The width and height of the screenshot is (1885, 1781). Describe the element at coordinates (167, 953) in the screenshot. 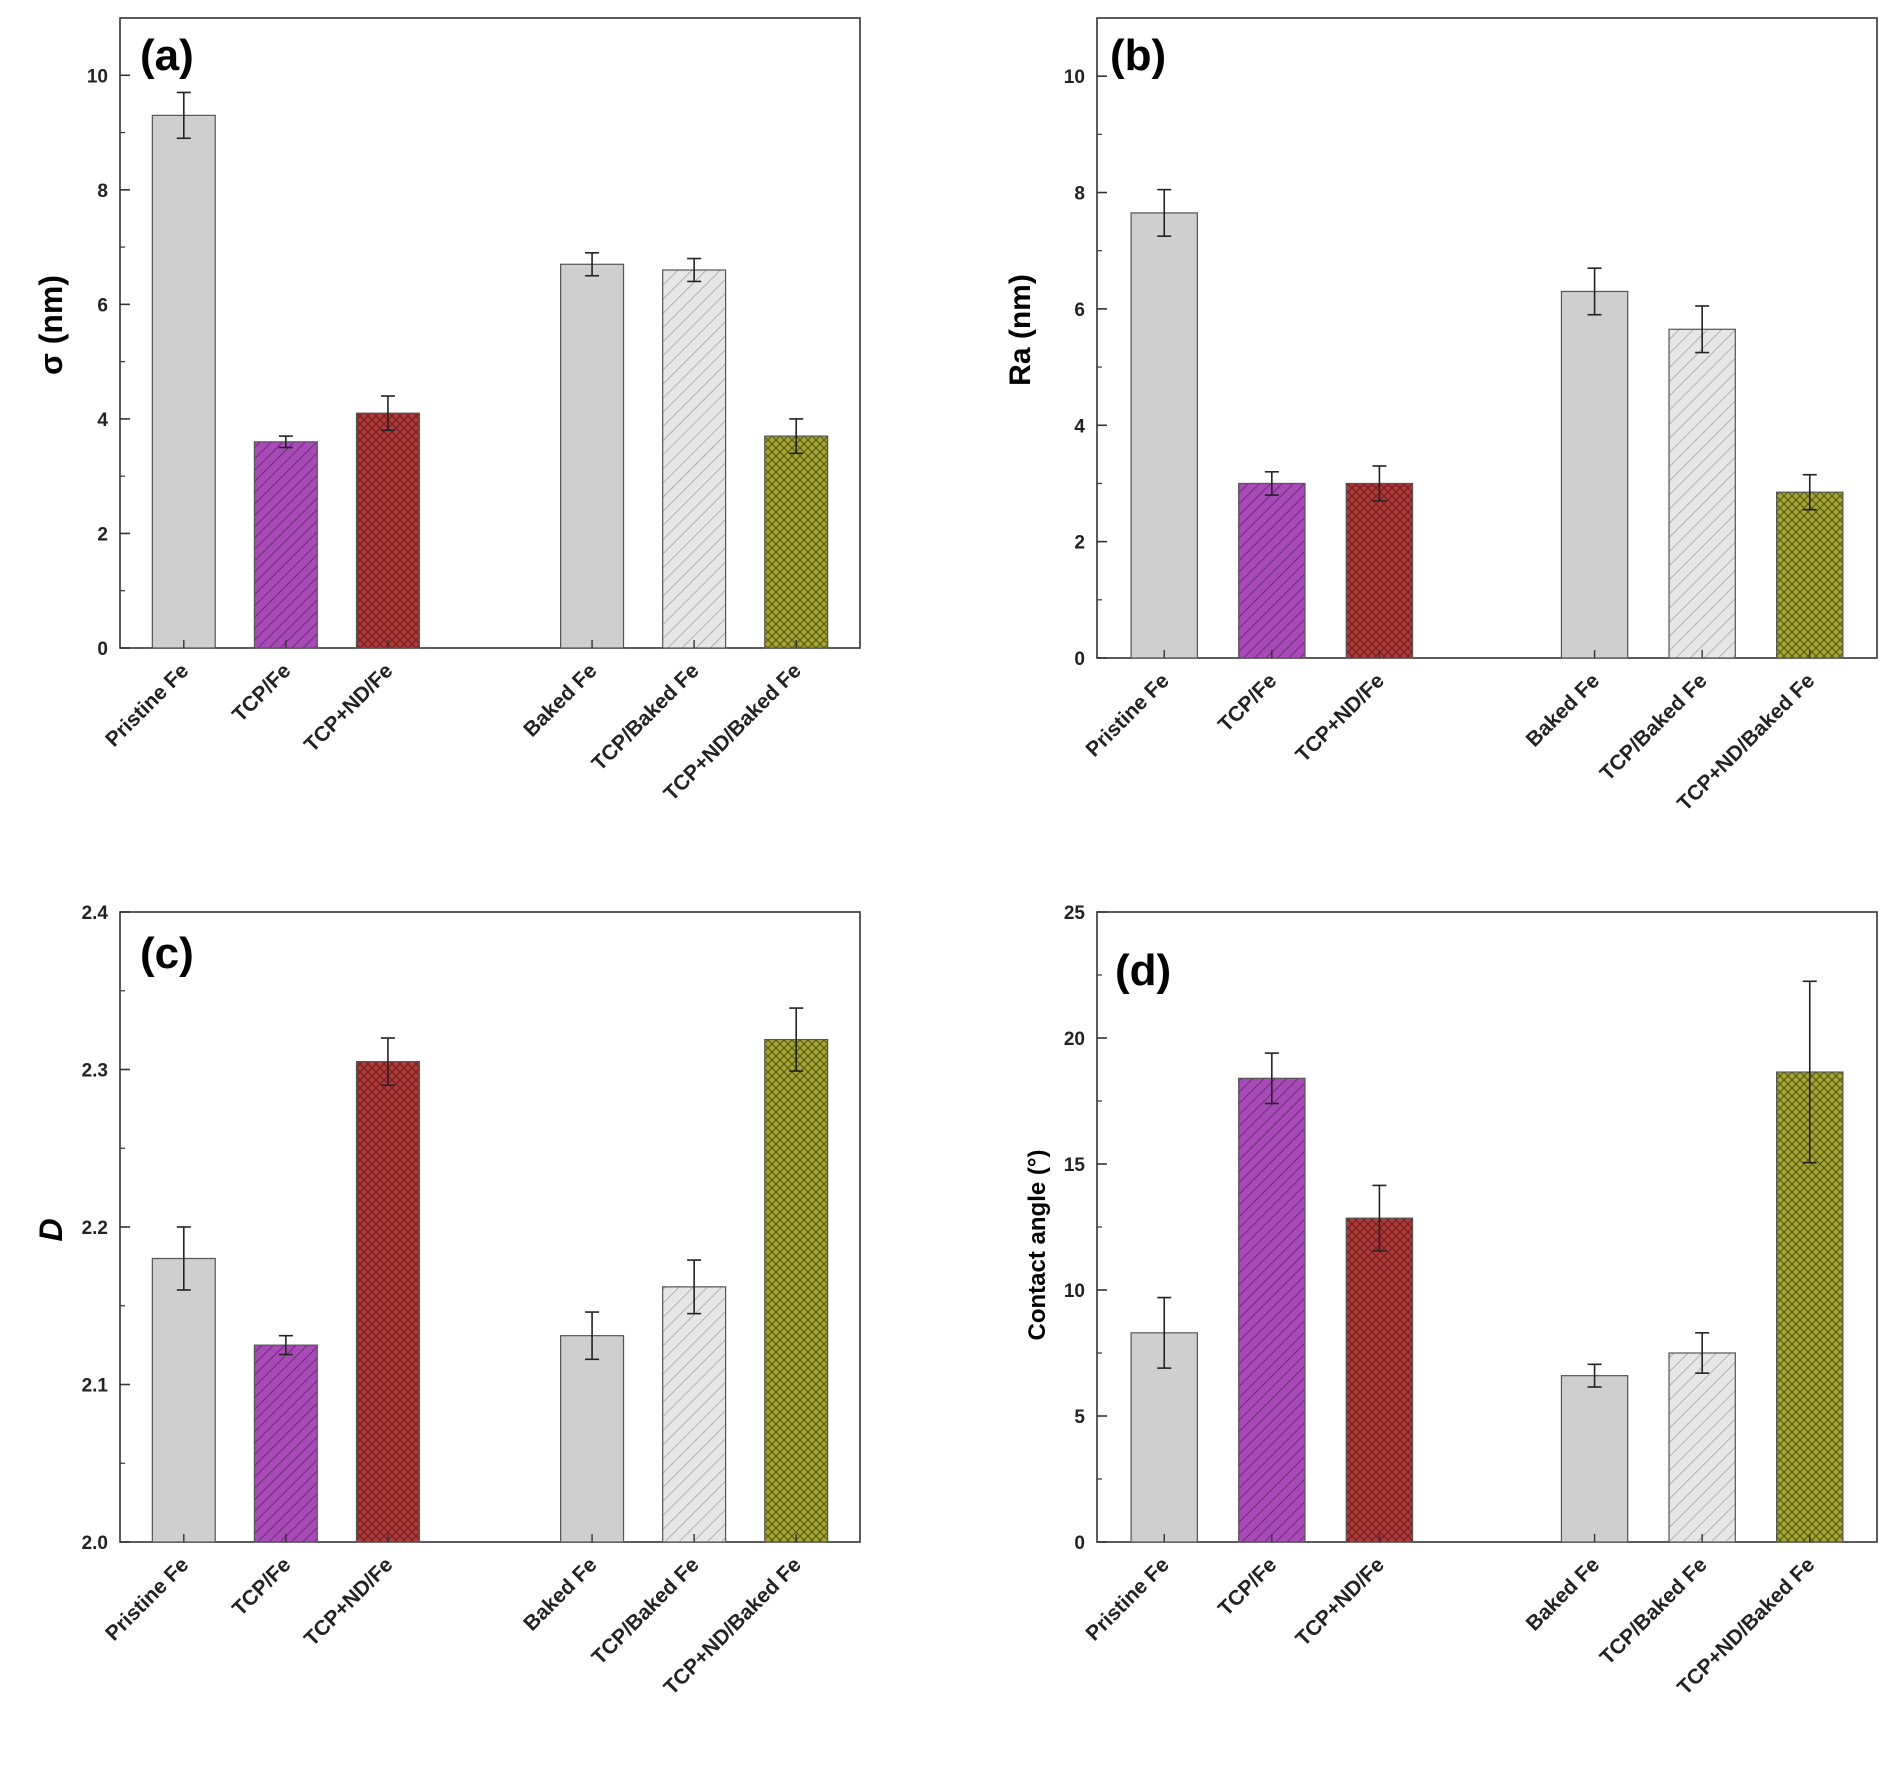

I see `panel-label: (c)` at that location.